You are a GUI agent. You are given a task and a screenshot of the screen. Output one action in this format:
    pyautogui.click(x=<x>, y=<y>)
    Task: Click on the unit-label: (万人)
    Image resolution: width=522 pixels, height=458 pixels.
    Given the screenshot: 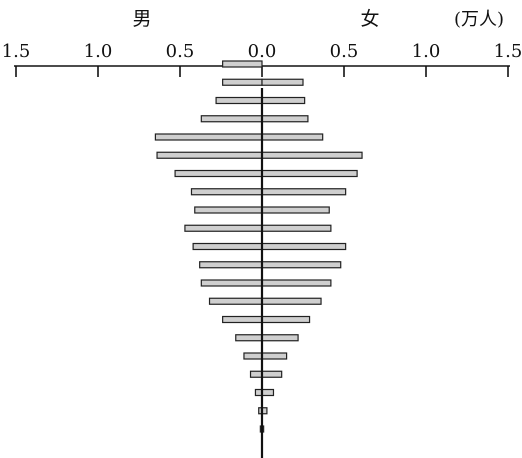 What is the action you would take?
    pyautogui.click(x=479, y=19)
    